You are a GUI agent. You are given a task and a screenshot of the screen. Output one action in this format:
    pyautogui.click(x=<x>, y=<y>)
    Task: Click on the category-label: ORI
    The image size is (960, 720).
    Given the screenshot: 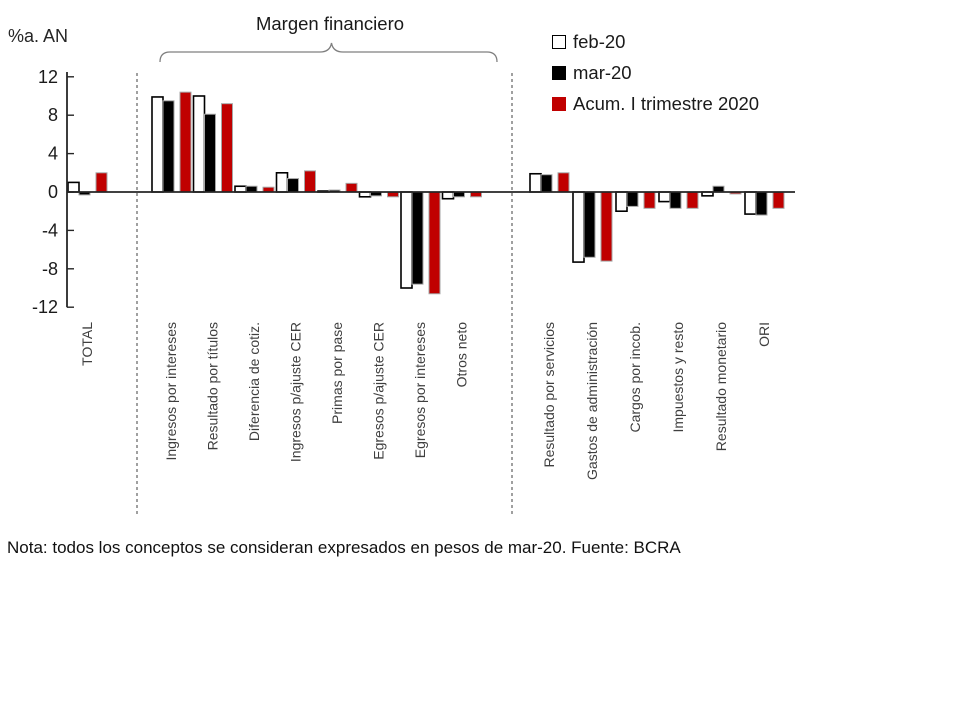 What is the action you would take?
    pyautogui.click(x=764, y=334)
    